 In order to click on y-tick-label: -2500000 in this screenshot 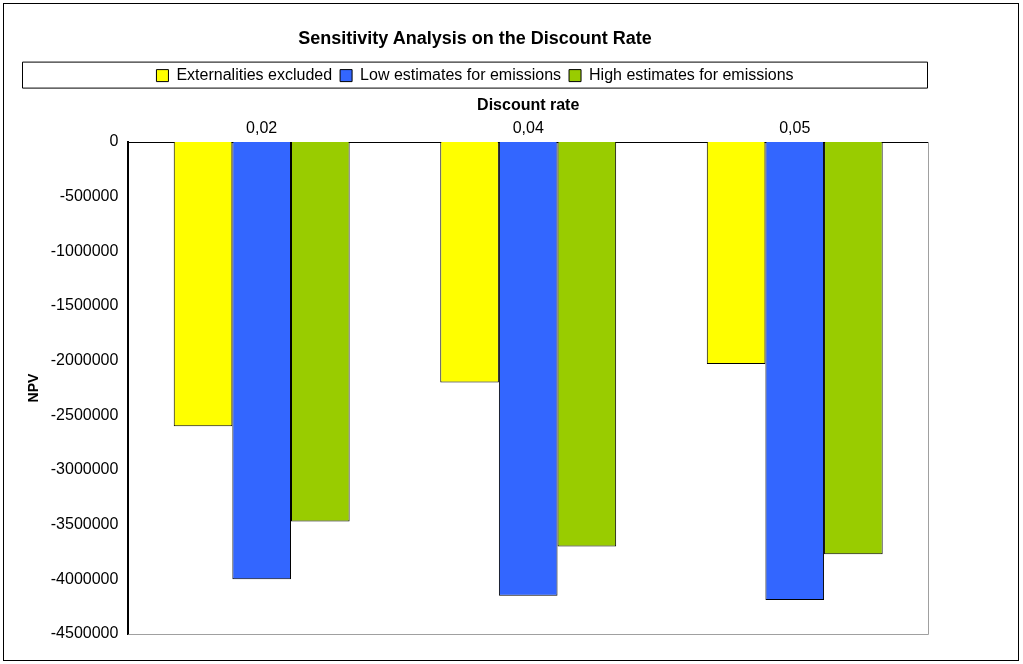, I will do `click(84, 414)`.